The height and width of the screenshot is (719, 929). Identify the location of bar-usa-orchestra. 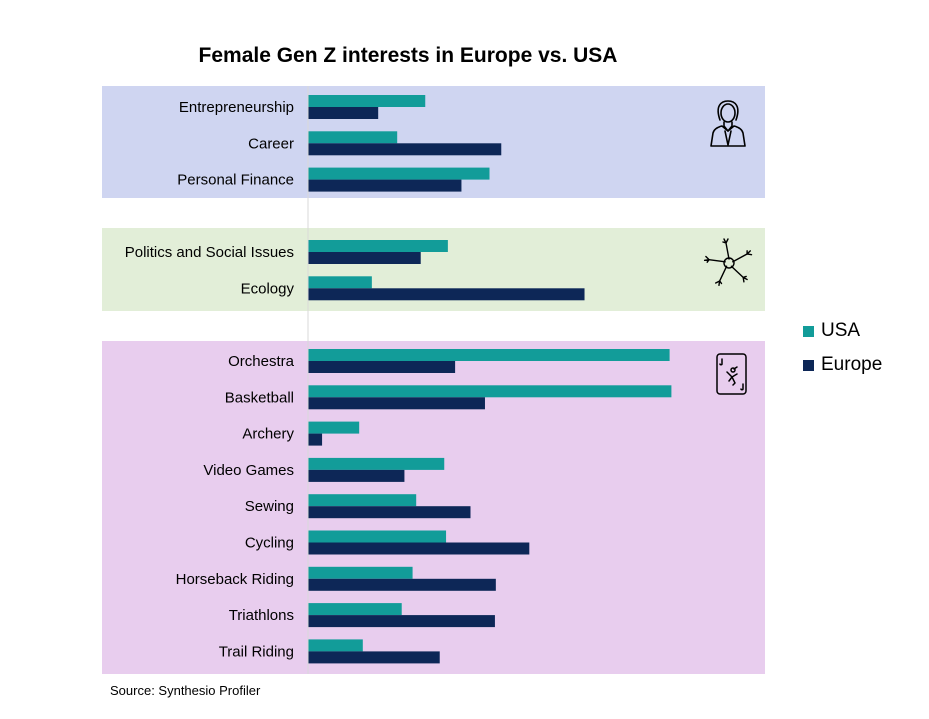
(489, 355).